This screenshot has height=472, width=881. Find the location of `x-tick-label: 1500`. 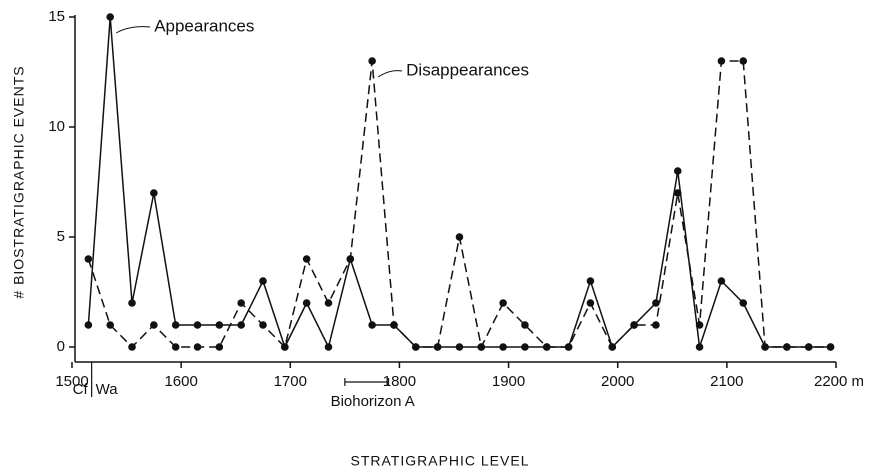

x-tick-label: 1500 is located at coordinates (71, 381).